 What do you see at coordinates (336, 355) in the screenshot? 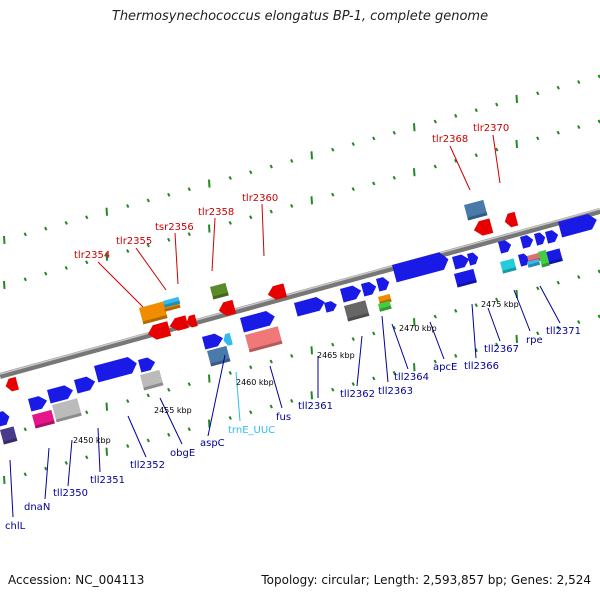
I see `scale-label: 2465 kbp` at bounding box center [336, 355].